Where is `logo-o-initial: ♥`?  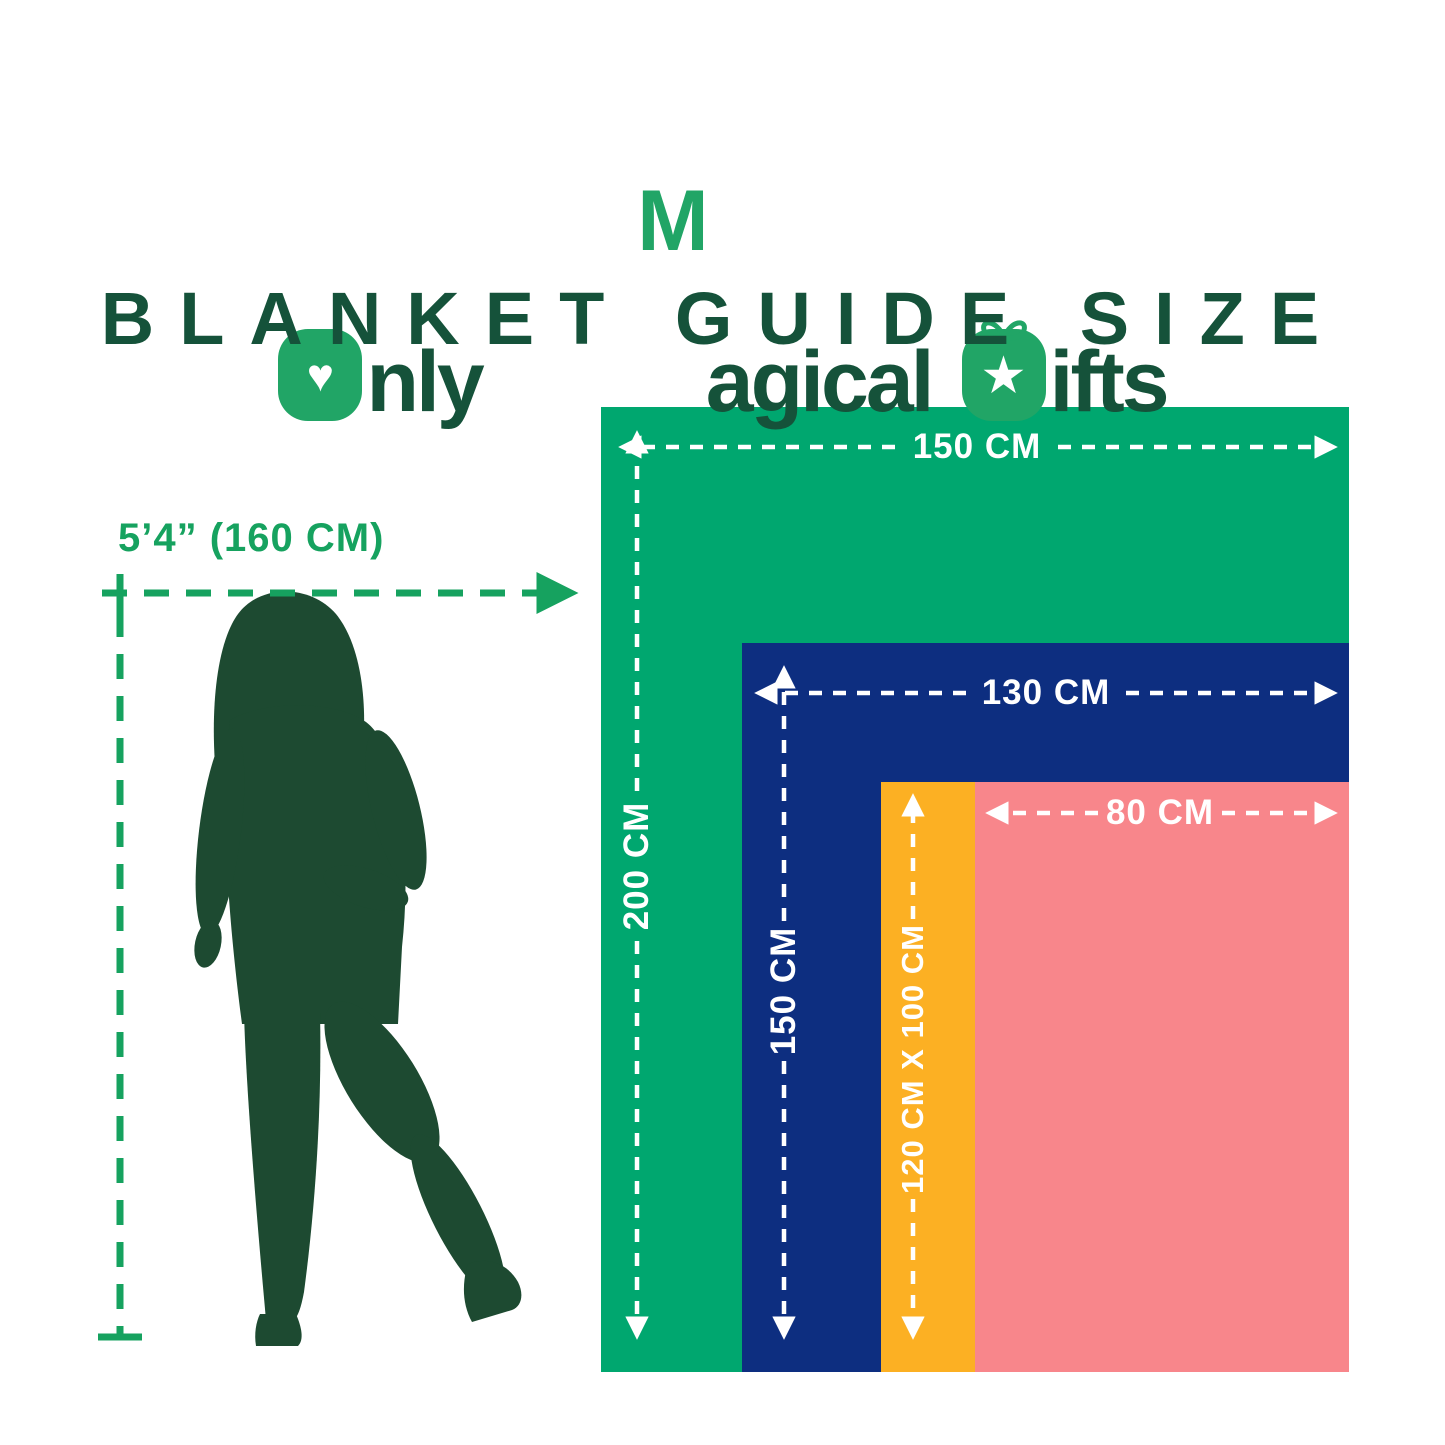 logo-o-initial: ♥ is located at coordinates (320, 375).